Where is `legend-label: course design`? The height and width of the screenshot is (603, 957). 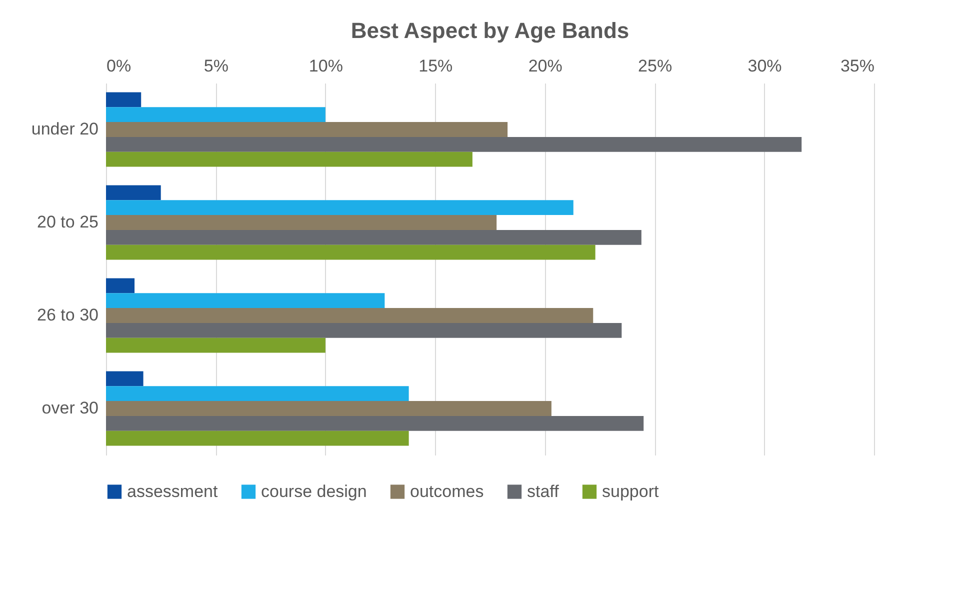
legend-label: course design is located at coordinates (314, 491).